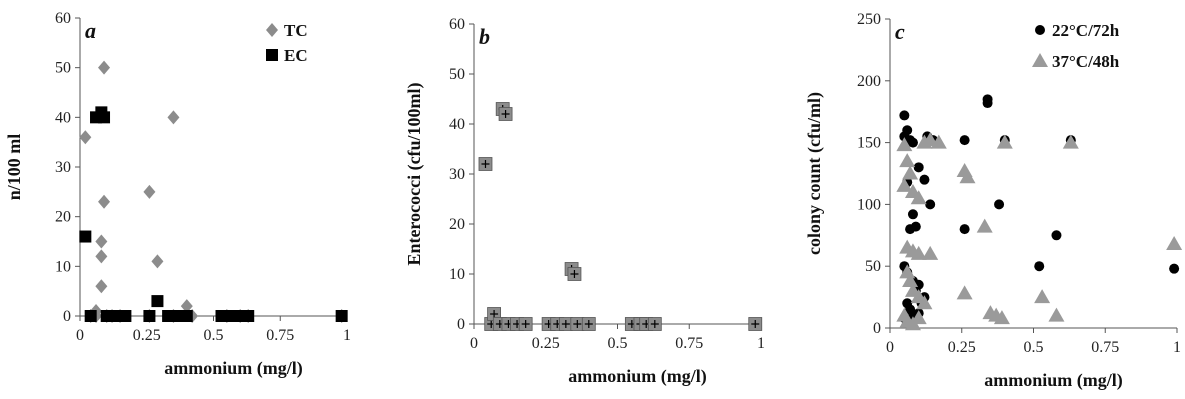 This screenshot has width=1185, height=399. What do you see at coordinates (869, 143) in the screenshot?
I see `y-tick-label: 150` at bounding box center [869, 143].